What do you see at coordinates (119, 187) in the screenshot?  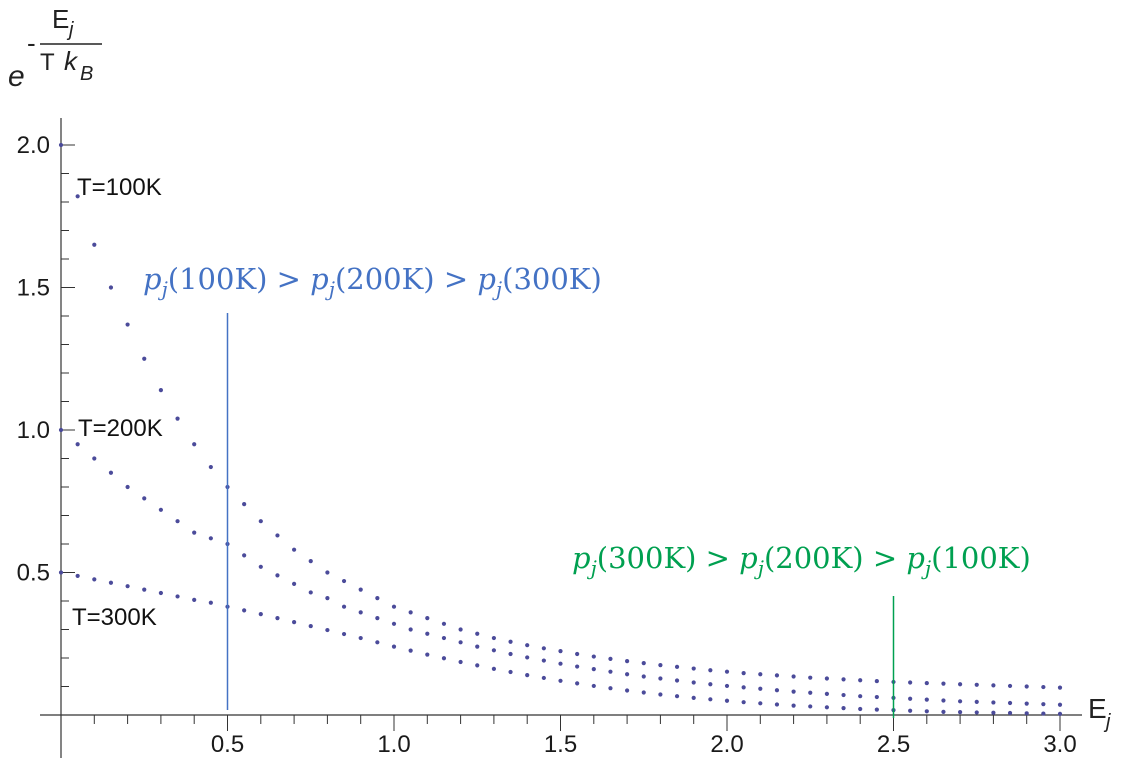 I see `series-label-t100: T=100K` at bounding box center [119, 187].